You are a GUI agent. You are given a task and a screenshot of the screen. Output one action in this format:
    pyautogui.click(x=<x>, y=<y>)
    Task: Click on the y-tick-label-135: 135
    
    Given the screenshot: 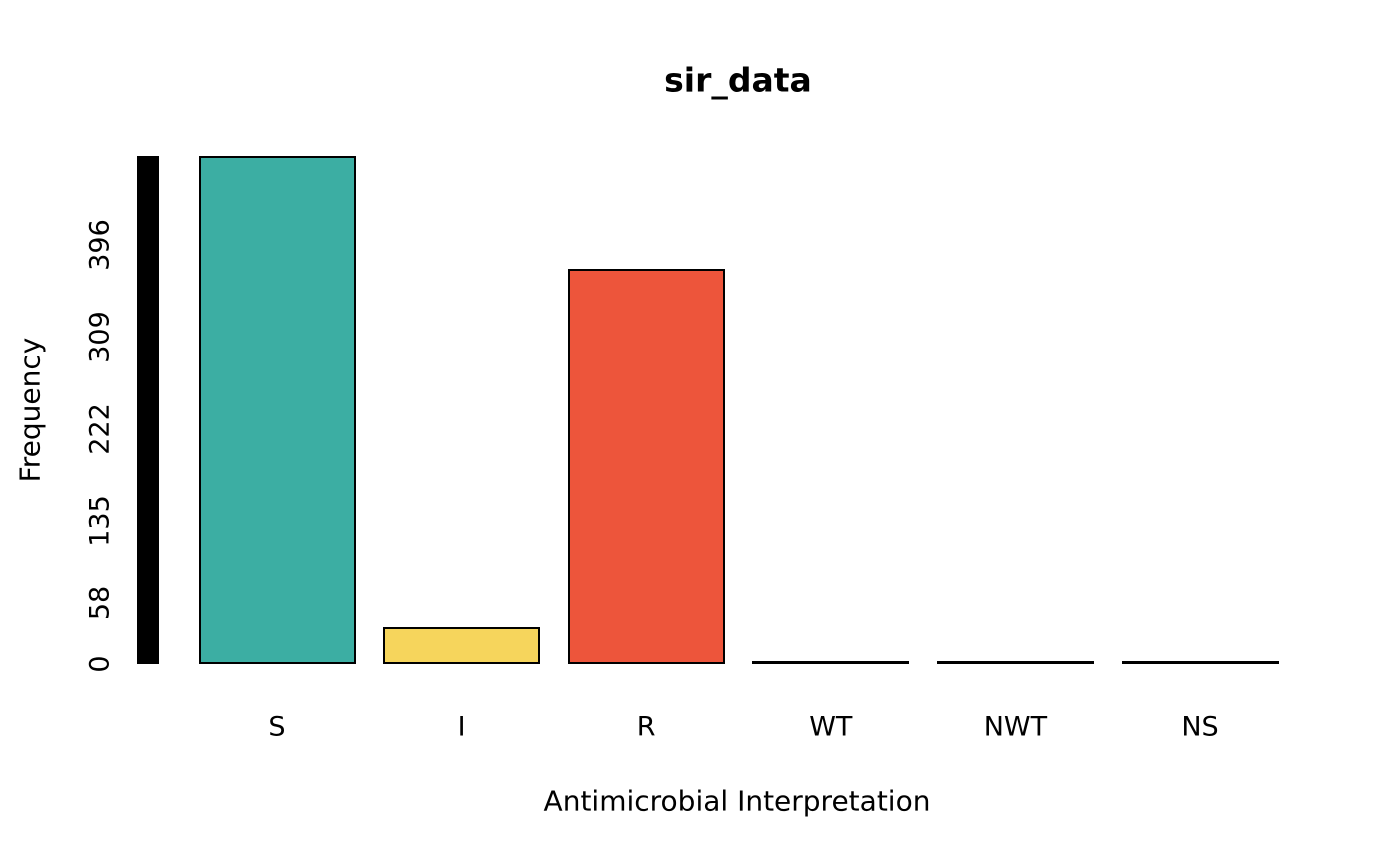 What is the action you would take?
    pyautogui.click(x=100, y=521)
    